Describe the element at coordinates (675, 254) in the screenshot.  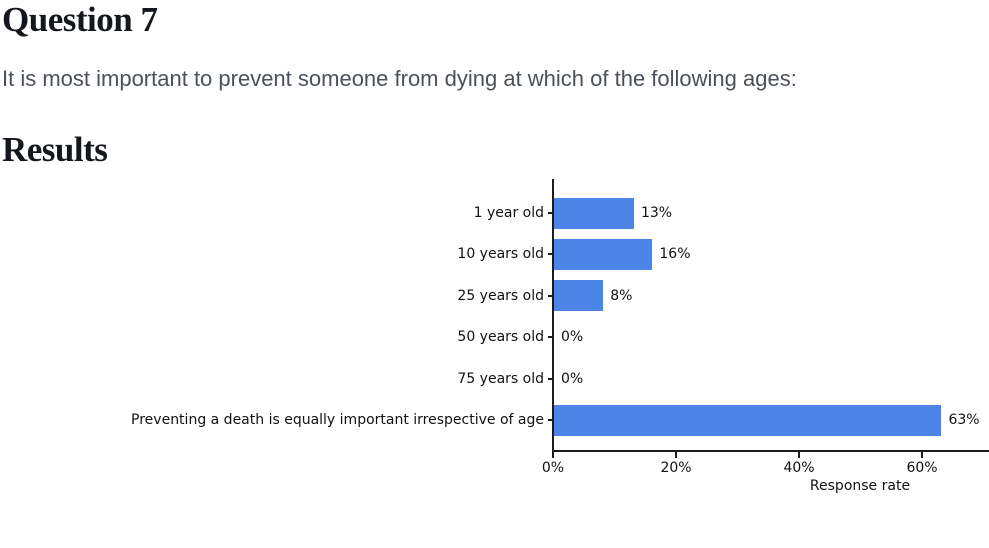
I see `bar-value-label: 16%` at that location.